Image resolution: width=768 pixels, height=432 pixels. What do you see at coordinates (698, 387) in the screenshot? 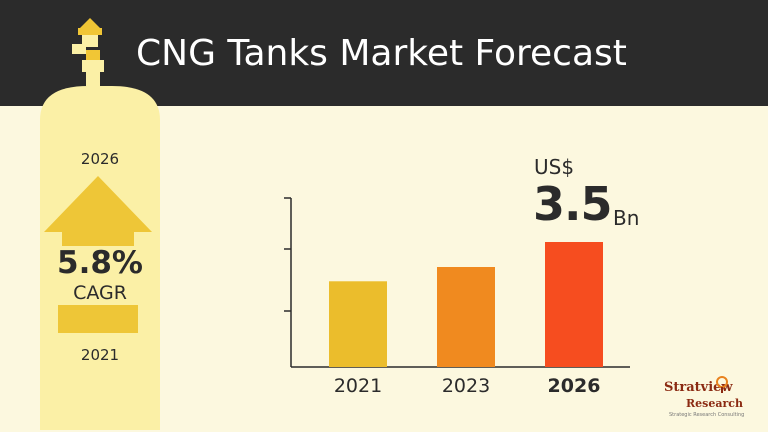
I see `logo-name: Stratview` at bounding box center [698, 387].